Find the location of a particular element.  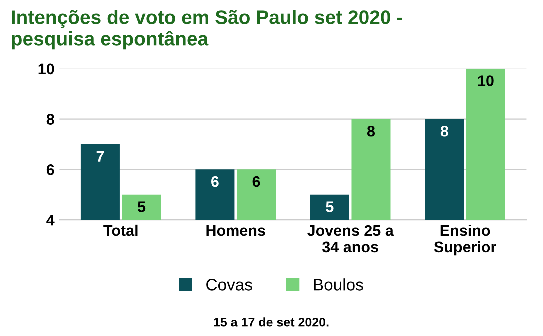

x-tick-label: Ensino Superior is located at coordinates (465, 240).